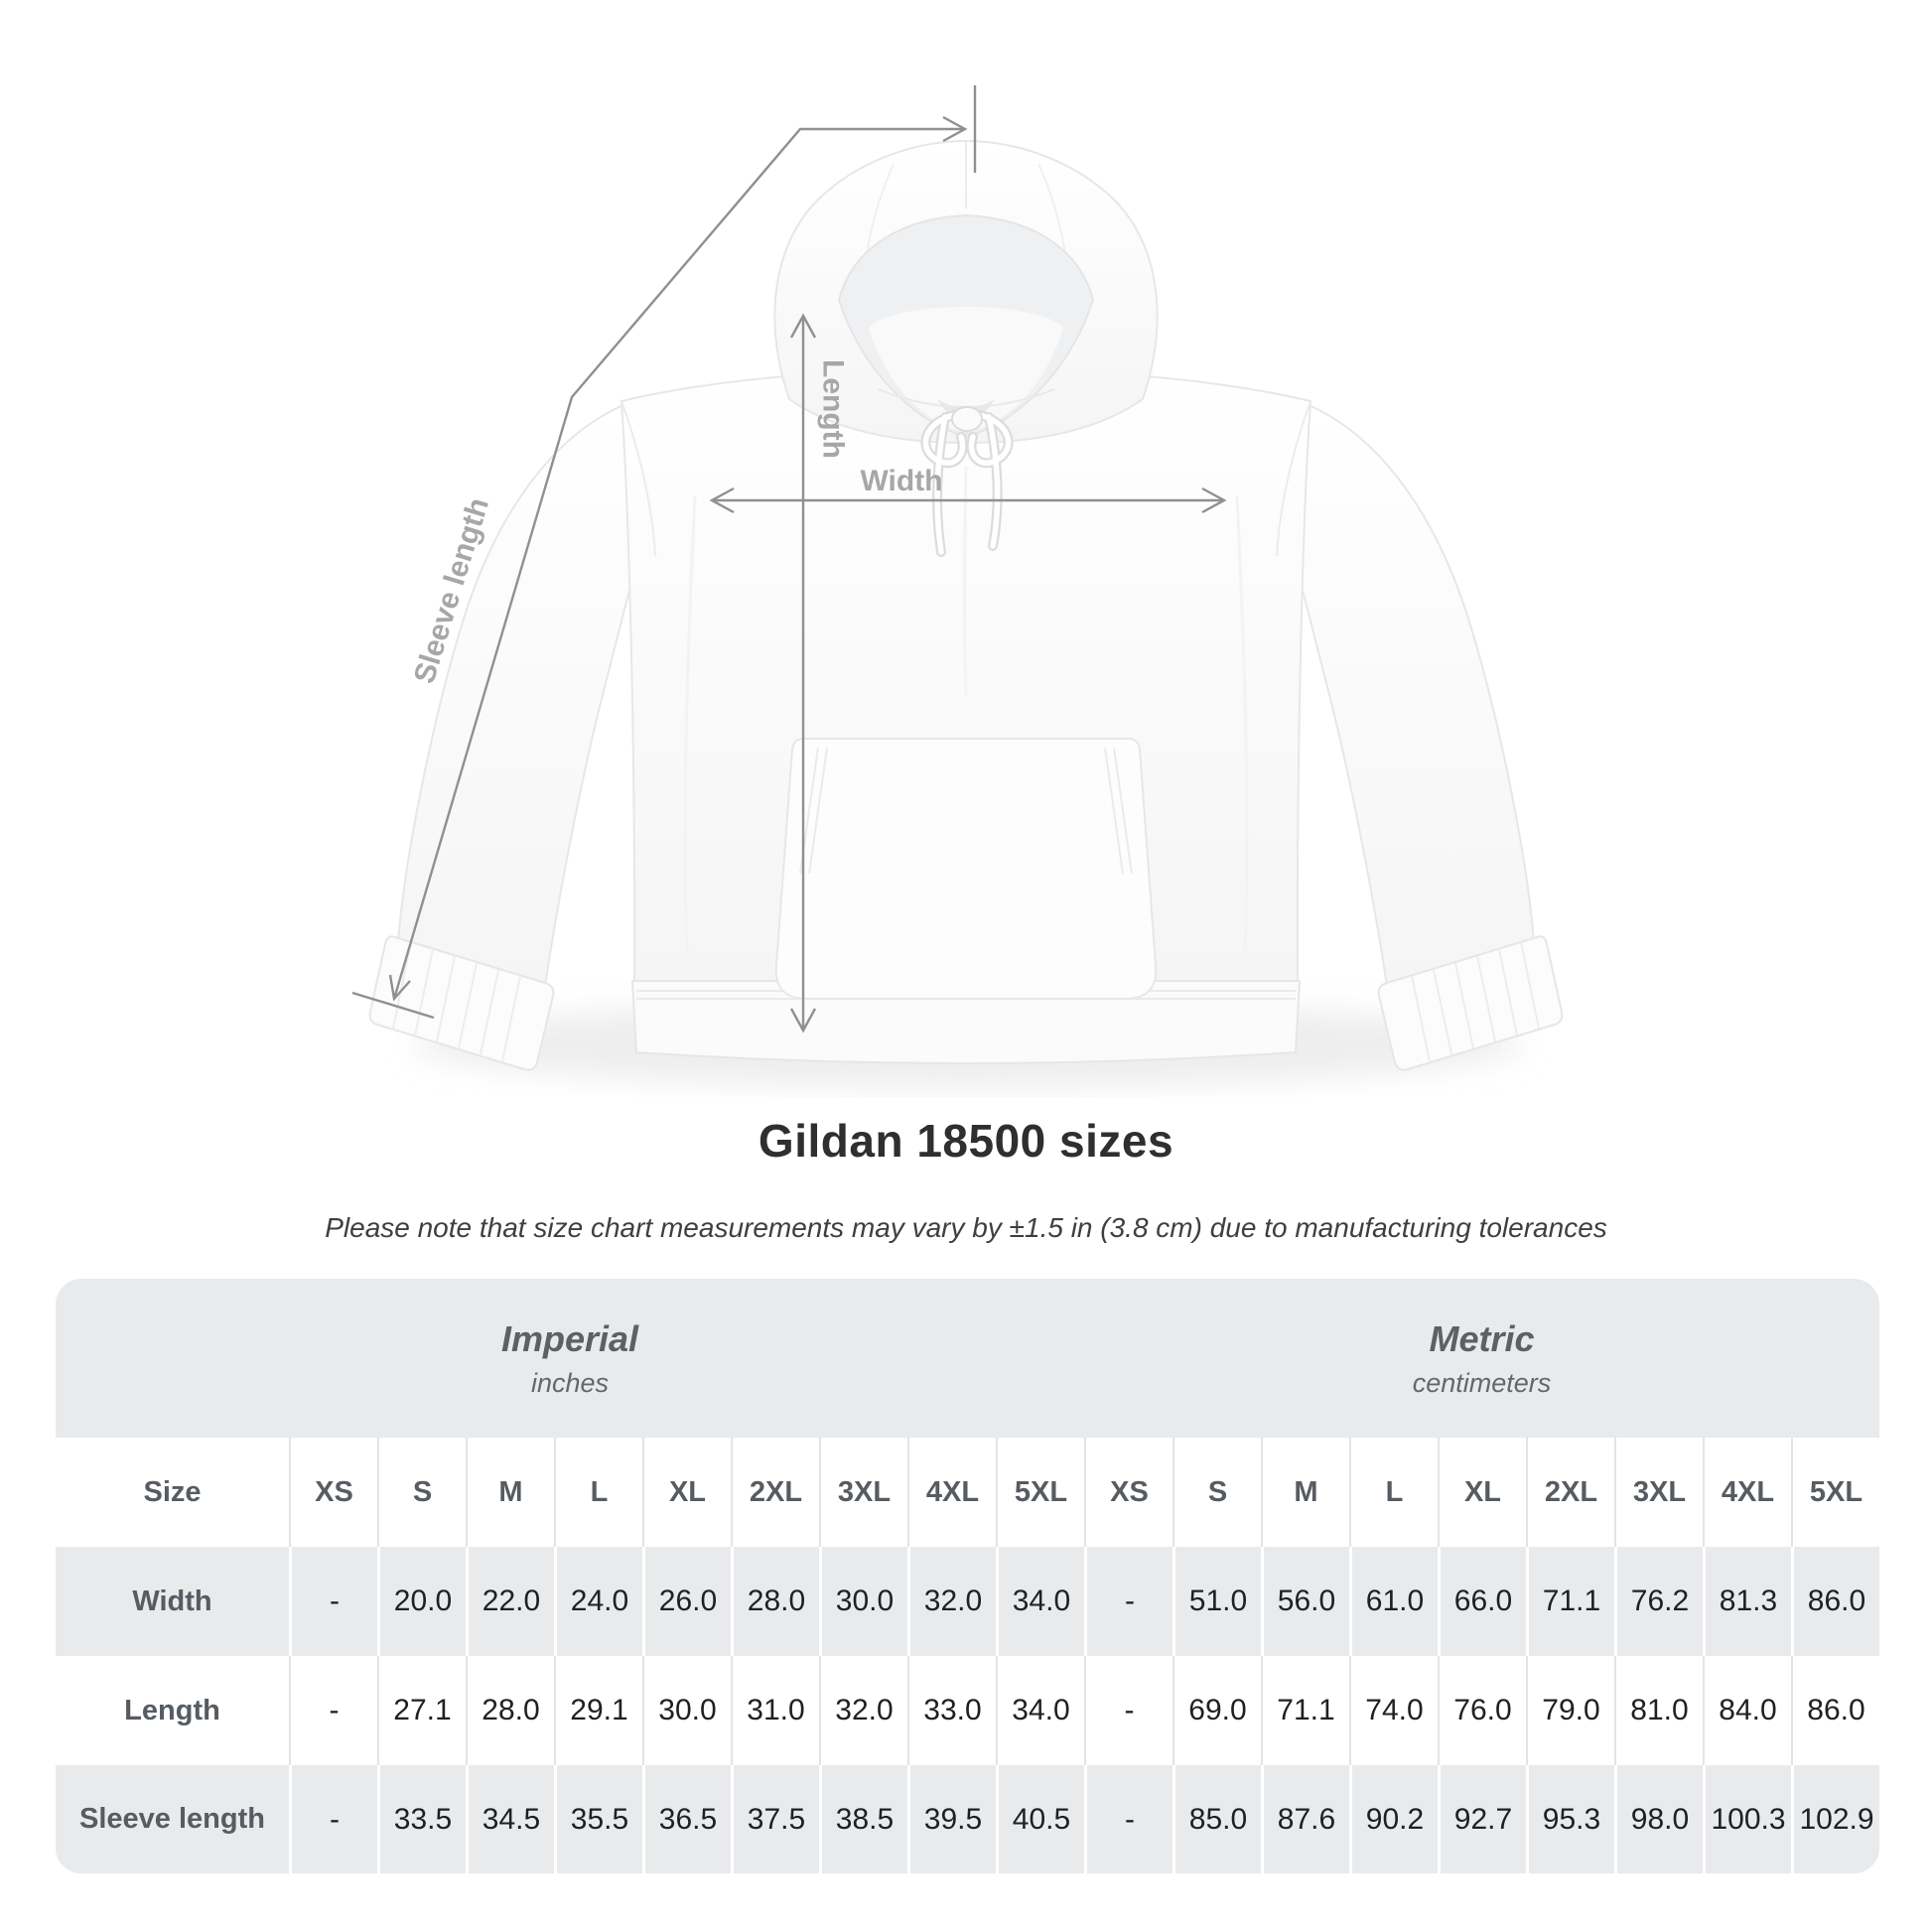 This screenshot has height=1932, width=1932. What do you see at coordinates (1482, 1711) in the screenshot?
I see `table-cell: 76.0` at bounding box center [1482, 1711].